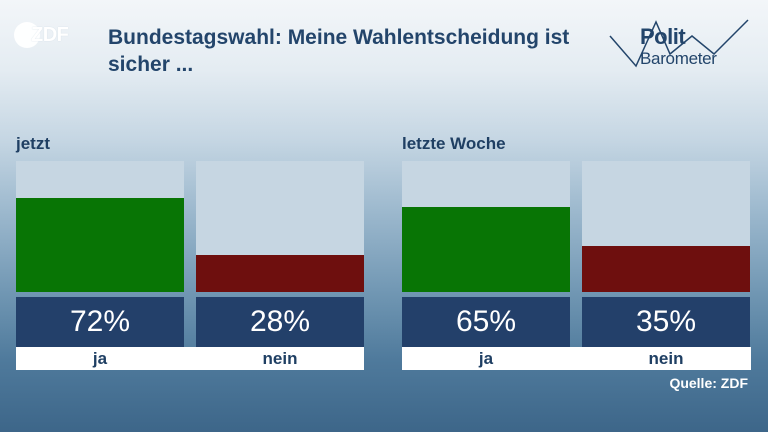  Describe the element at coordinates (576, 358) in the screenshot. I see `category-strip-letzte-woche` at that location.